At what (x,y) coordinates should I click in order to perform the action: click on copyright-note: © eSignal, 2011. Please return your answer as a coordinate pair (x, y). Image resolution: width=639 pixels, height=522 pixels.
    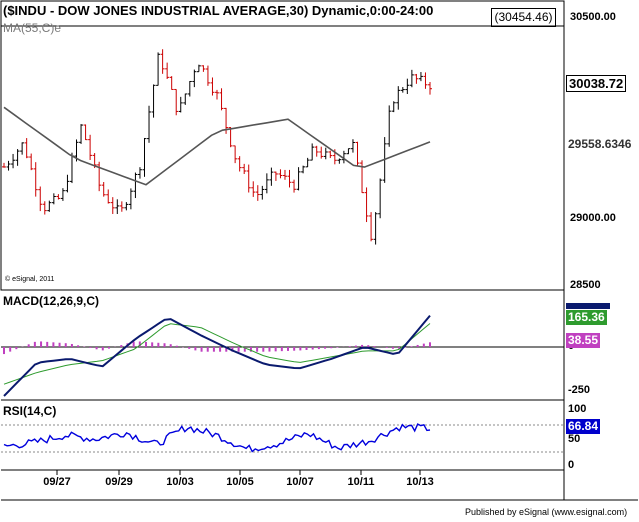
    Looking at the image, I should click on (30, 279).